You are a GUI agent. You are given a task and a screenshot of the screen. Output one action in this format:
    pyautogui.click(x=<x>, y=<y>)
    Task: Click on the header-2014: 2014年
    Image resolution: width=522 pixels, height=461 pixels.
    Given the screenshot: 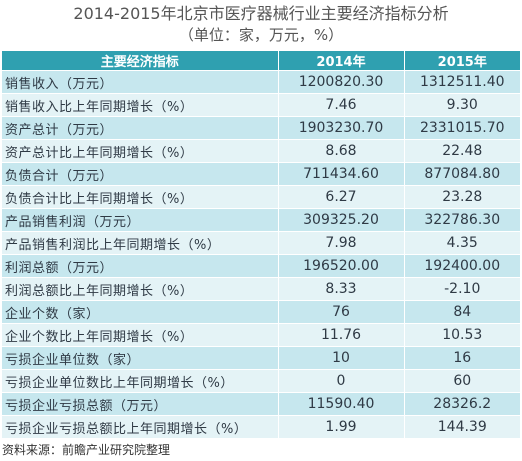 What is the action you would take?
    pyautogui.click(x=341, y=61)
    